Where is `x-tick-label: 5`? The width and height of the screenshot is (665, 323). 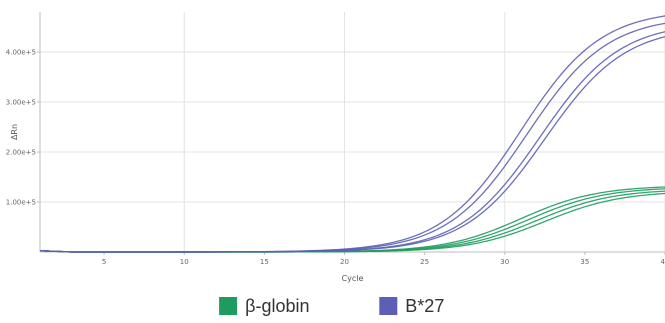 x-tick-label: 5 is located at coordinates (104, 262).